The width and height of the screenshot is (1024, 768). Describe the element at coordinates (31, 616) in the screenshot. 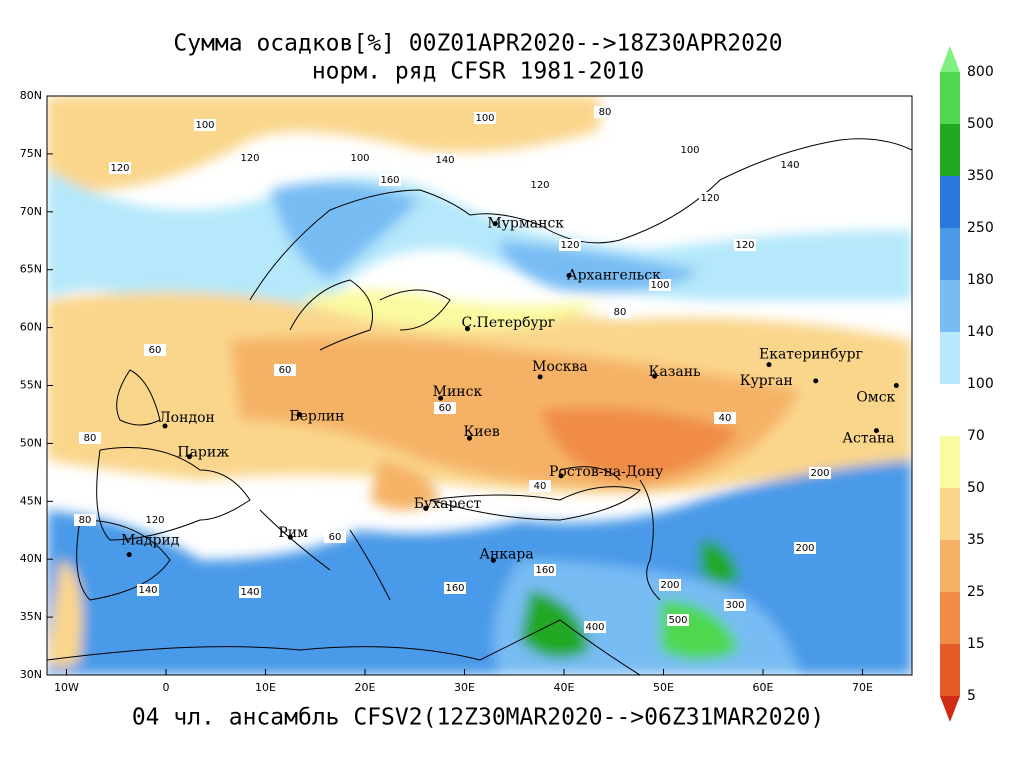

I see `lat-tick-label: 35N` at that location.